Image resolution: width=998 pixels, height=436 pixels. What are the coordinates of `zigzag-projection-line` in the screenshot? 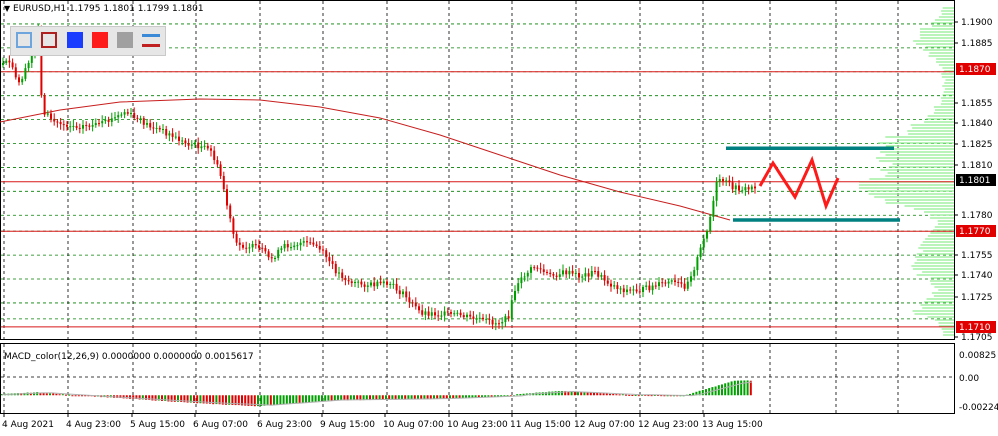 It's located at (799, 183).